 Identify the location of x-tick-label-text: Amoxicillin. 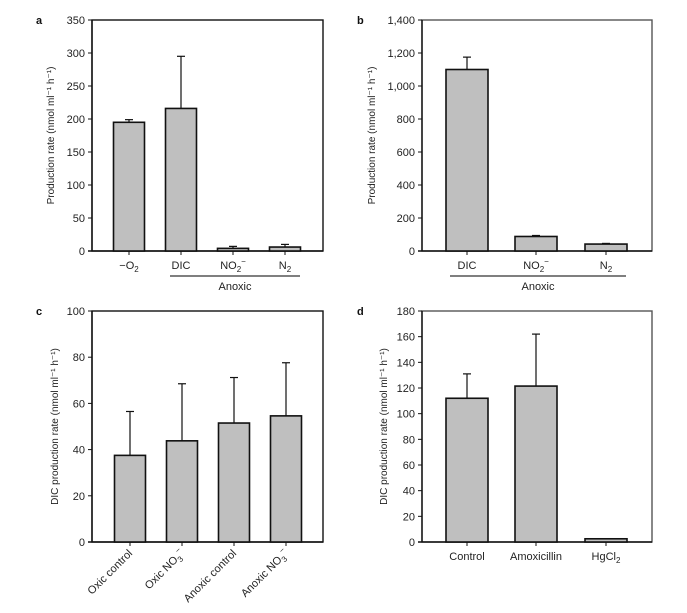
(536, 557).